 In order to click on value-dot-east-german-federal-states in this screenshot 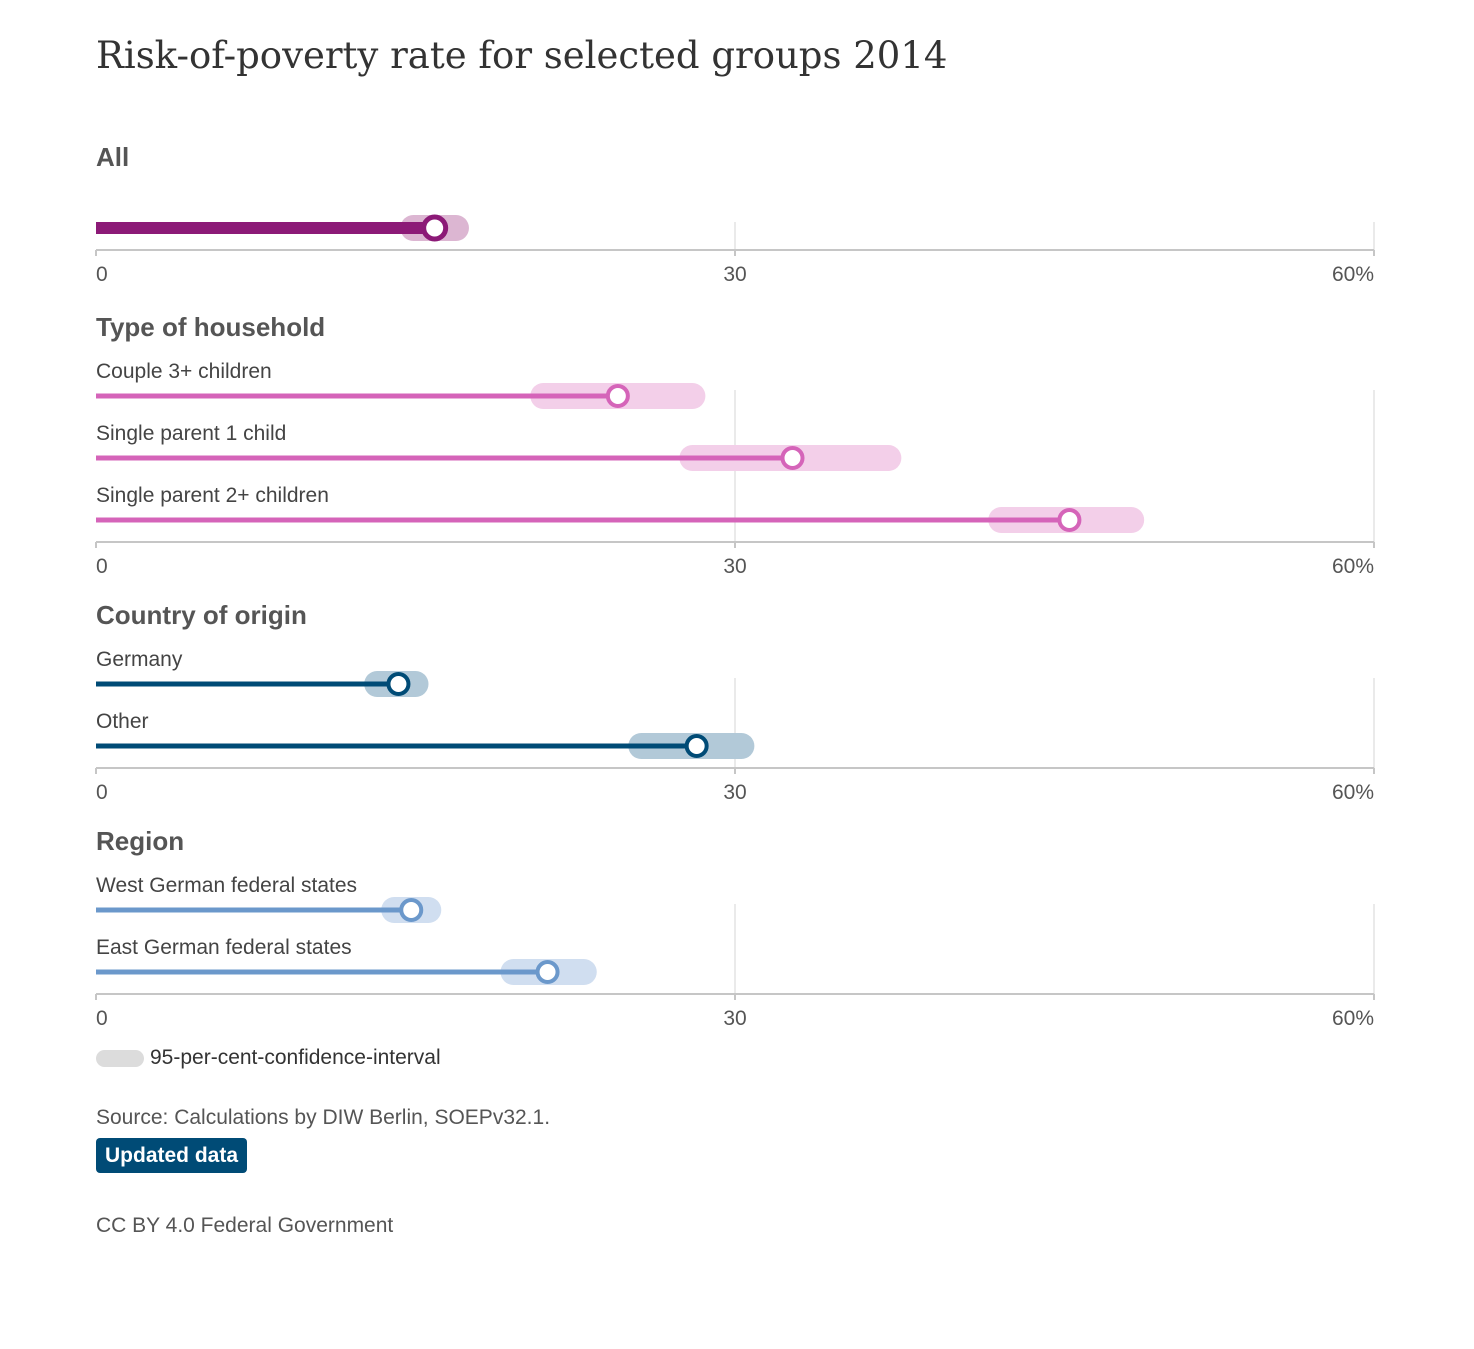, I will do `click(547, 972)`.